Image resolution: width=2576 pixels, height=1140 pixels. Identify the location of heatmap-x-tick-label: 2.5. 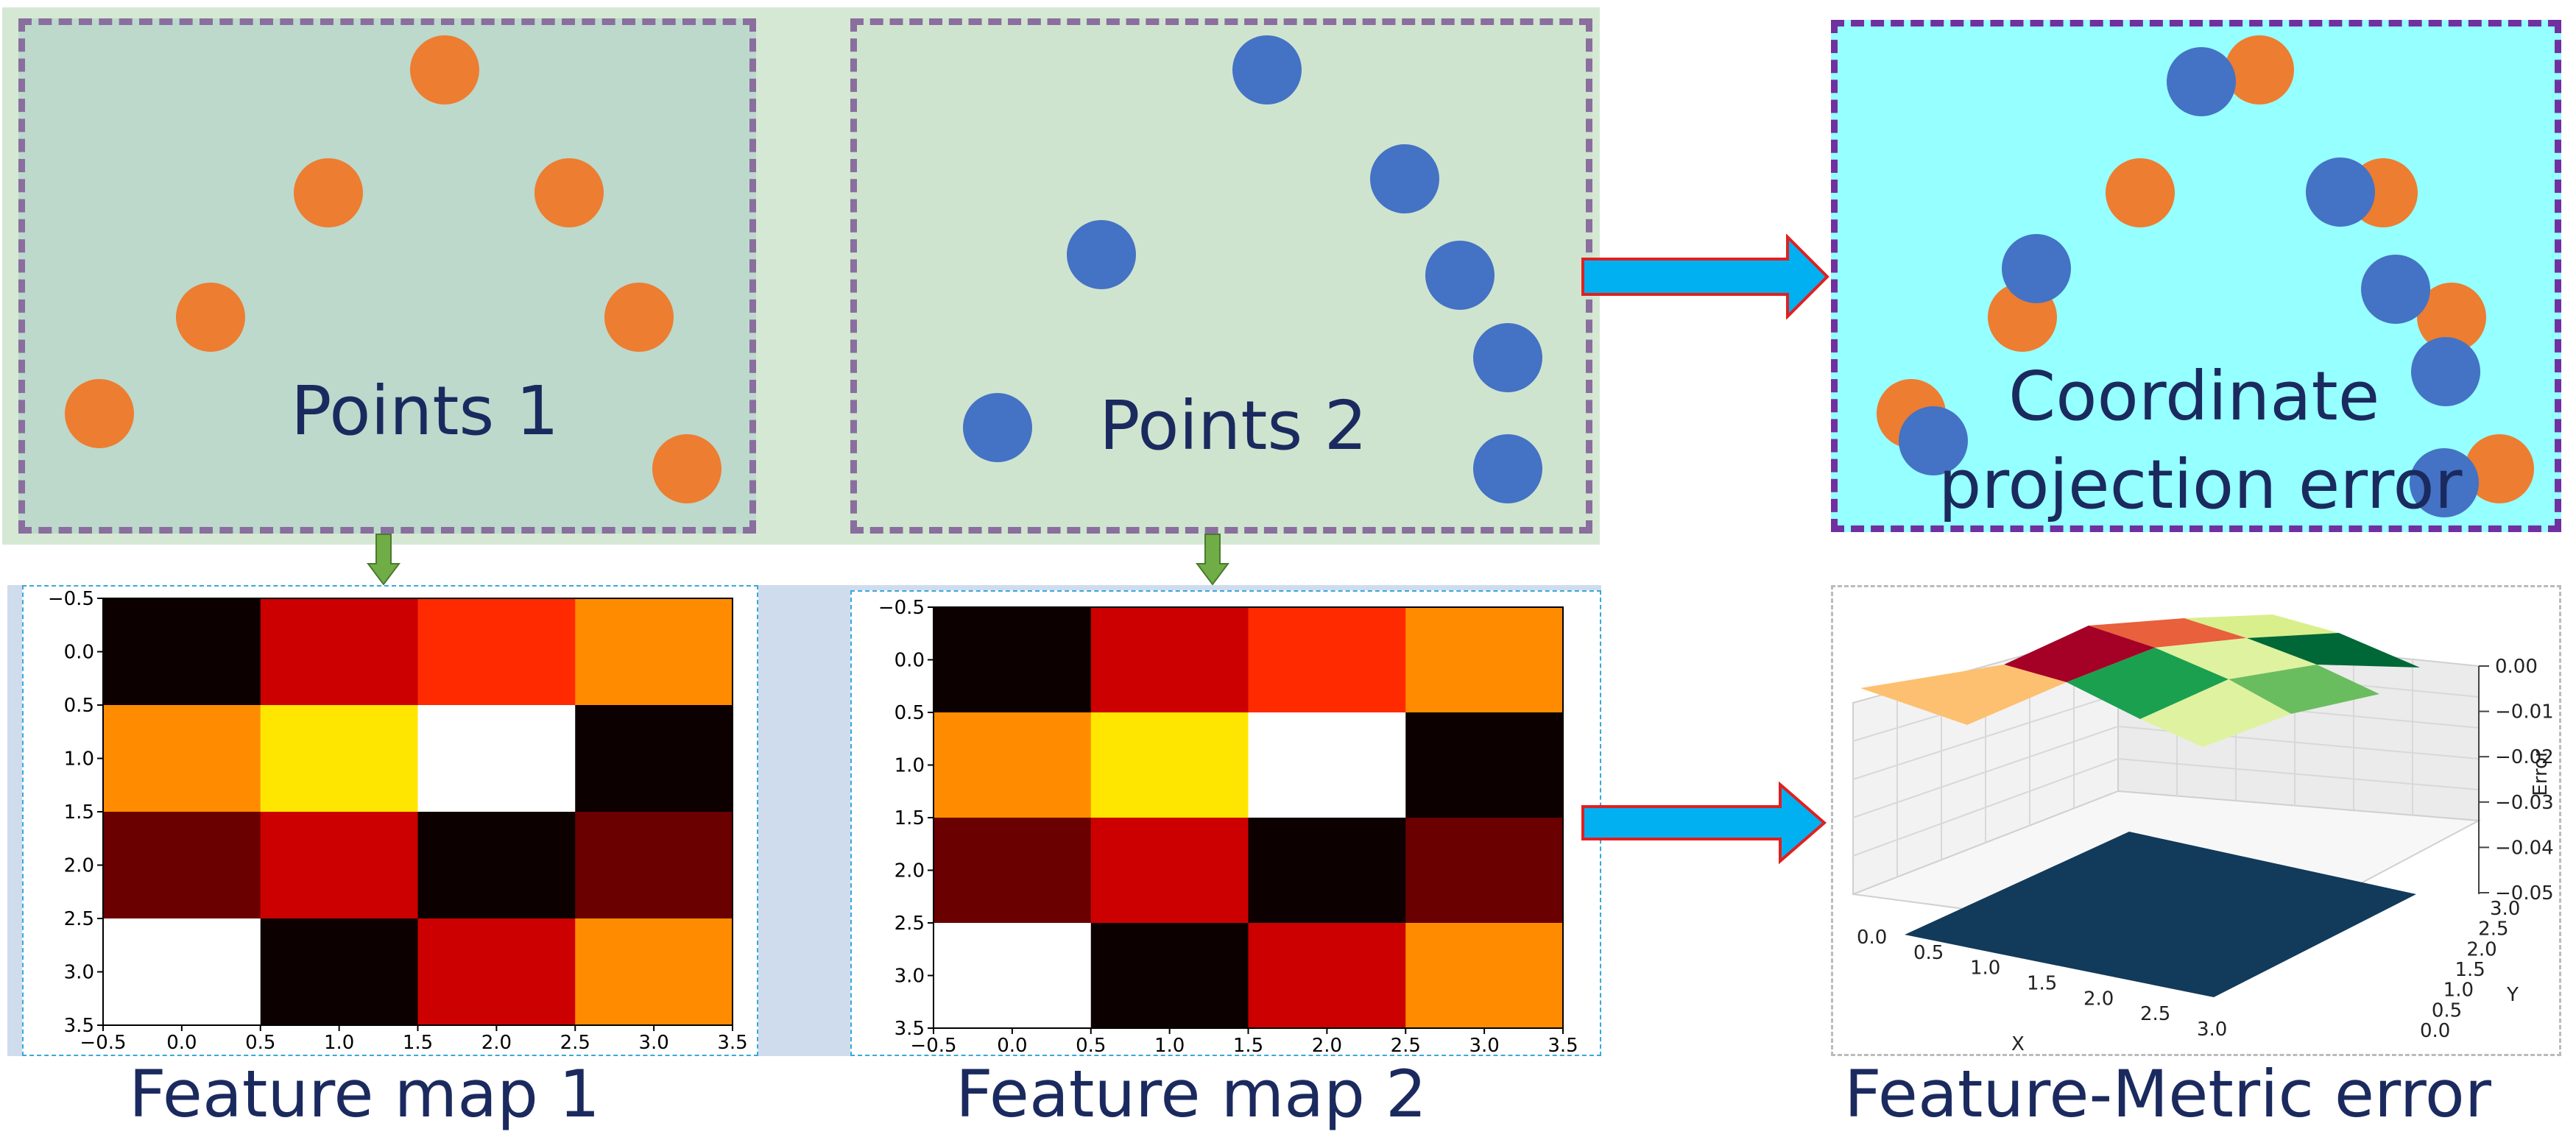
(575, 1043).